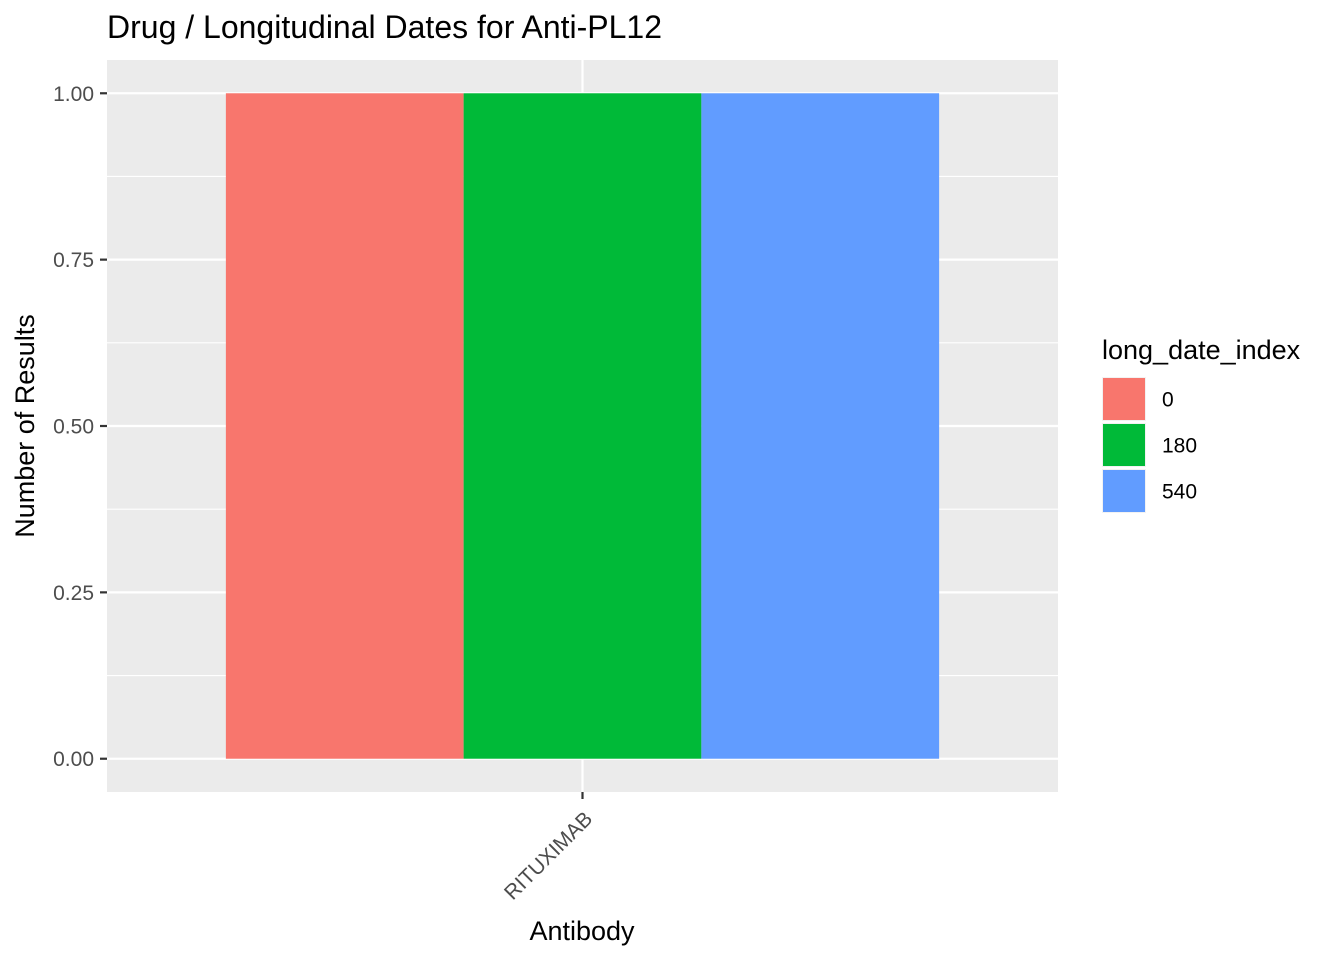  Describe the element at coordinates (384, 27) in the screenshot. I see `chart-title: Drug / Longitudinal Dates for Anti-PL12` at that location.